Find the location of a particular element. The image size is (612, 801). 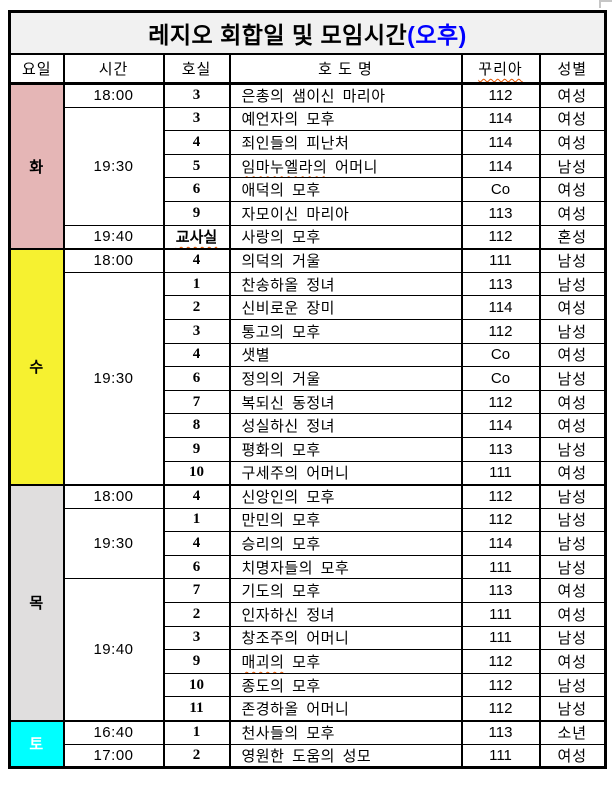

room-cell: 8 is located at coordinates (196, 425).